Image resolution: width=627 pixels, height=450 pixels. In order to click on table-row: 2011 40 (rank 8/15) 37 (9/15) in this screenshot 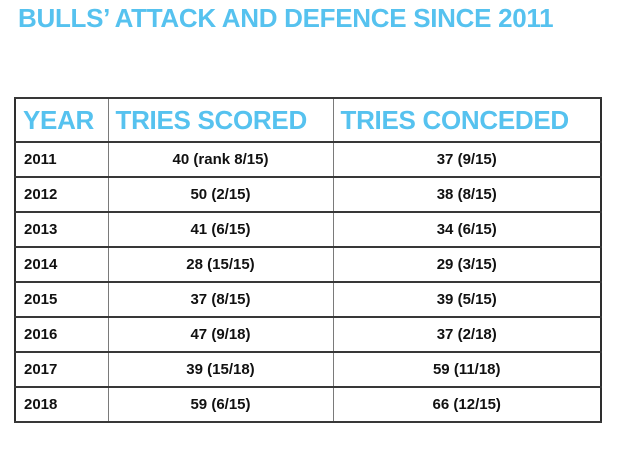, I will do `click(308, 159)`.